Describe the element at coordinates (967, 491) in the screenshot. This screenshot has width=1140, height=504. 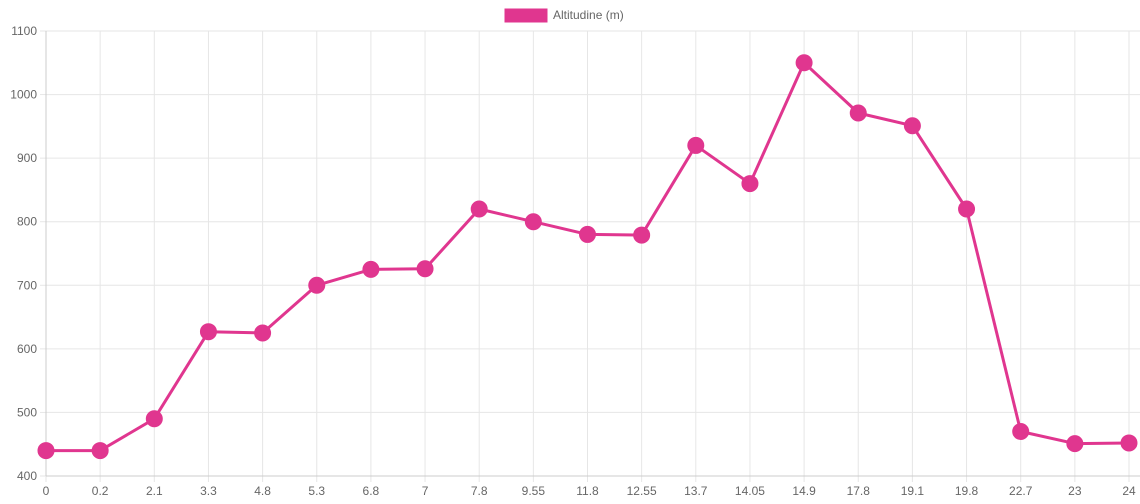
I see `x-tick-label: 19.8` at that location.